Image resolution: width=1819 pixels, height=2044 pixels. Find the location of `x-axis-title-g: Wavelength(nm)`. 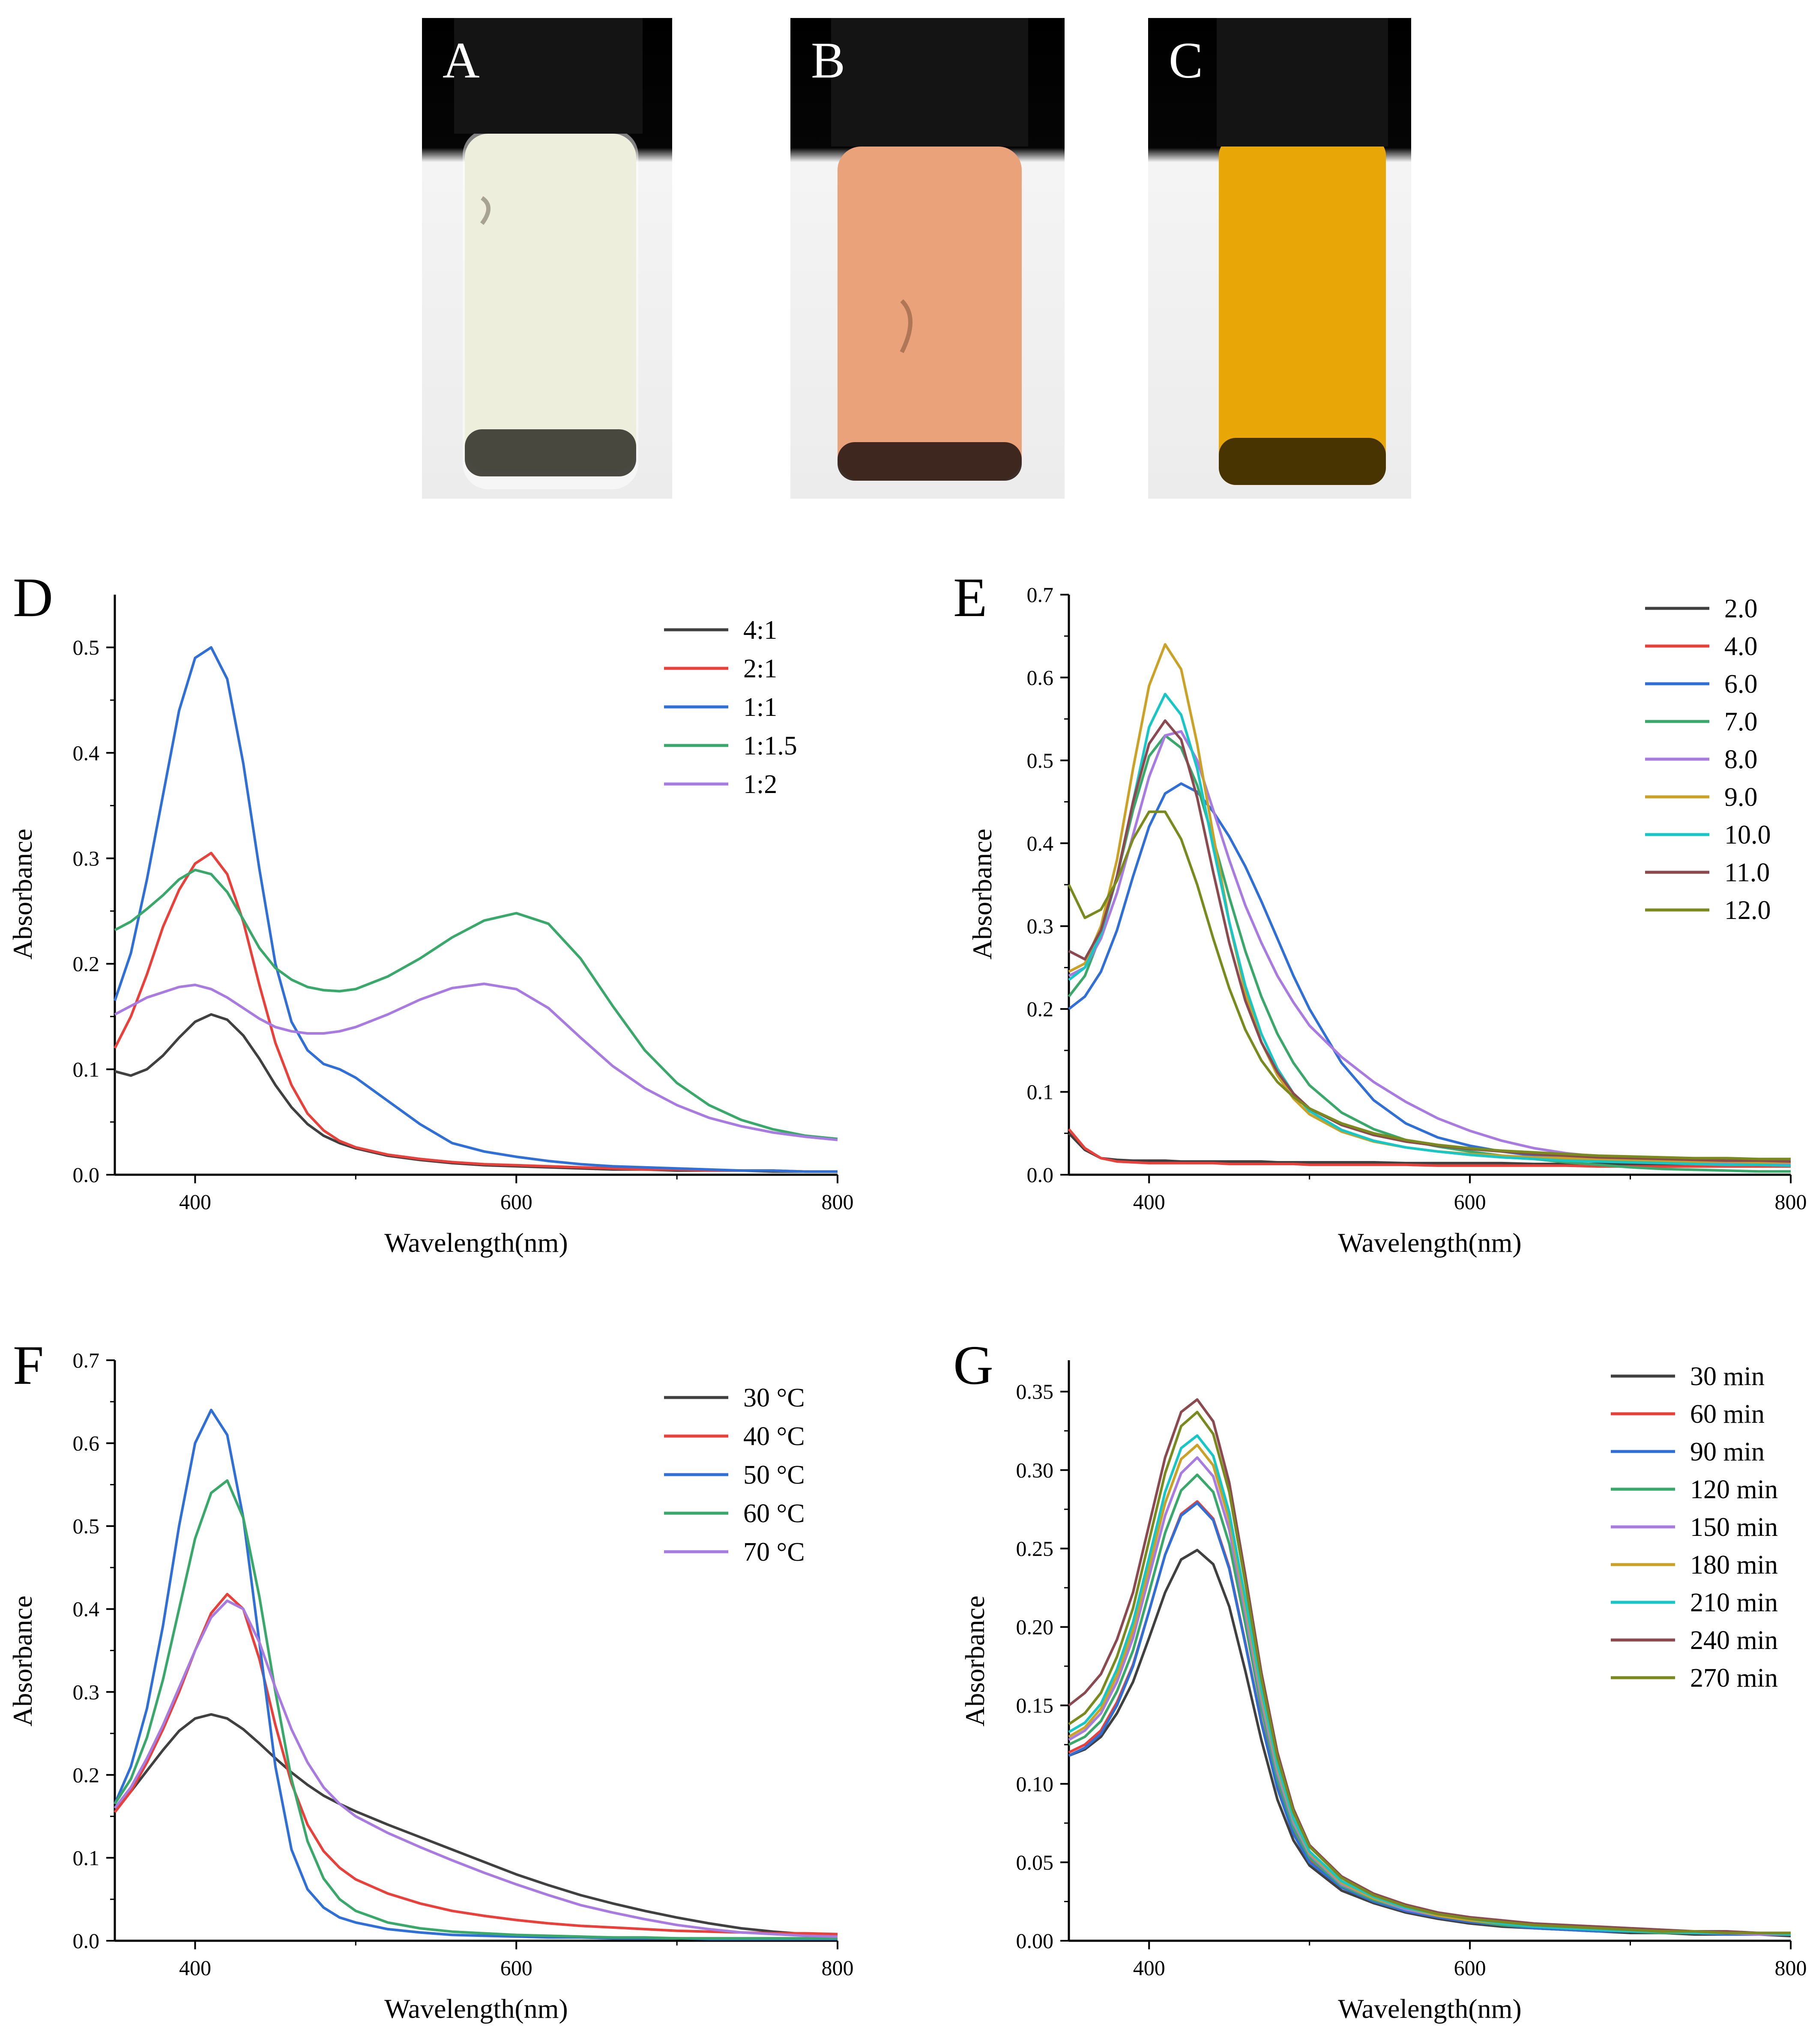

x-axis-title-g: Wavelength(nm) is located at coordinates (1429, 2008).